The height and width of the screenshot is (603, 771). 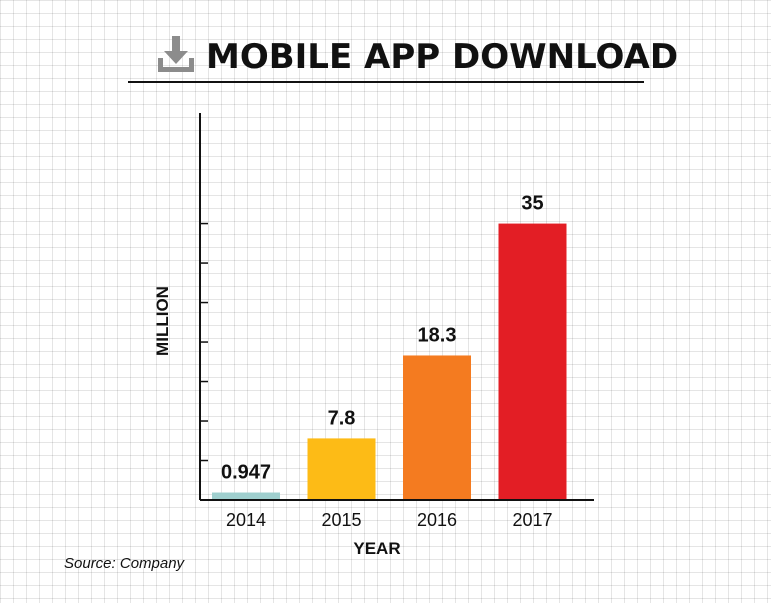 I want to click on value-label-2014: 0.947, so click(x=246, y=473).